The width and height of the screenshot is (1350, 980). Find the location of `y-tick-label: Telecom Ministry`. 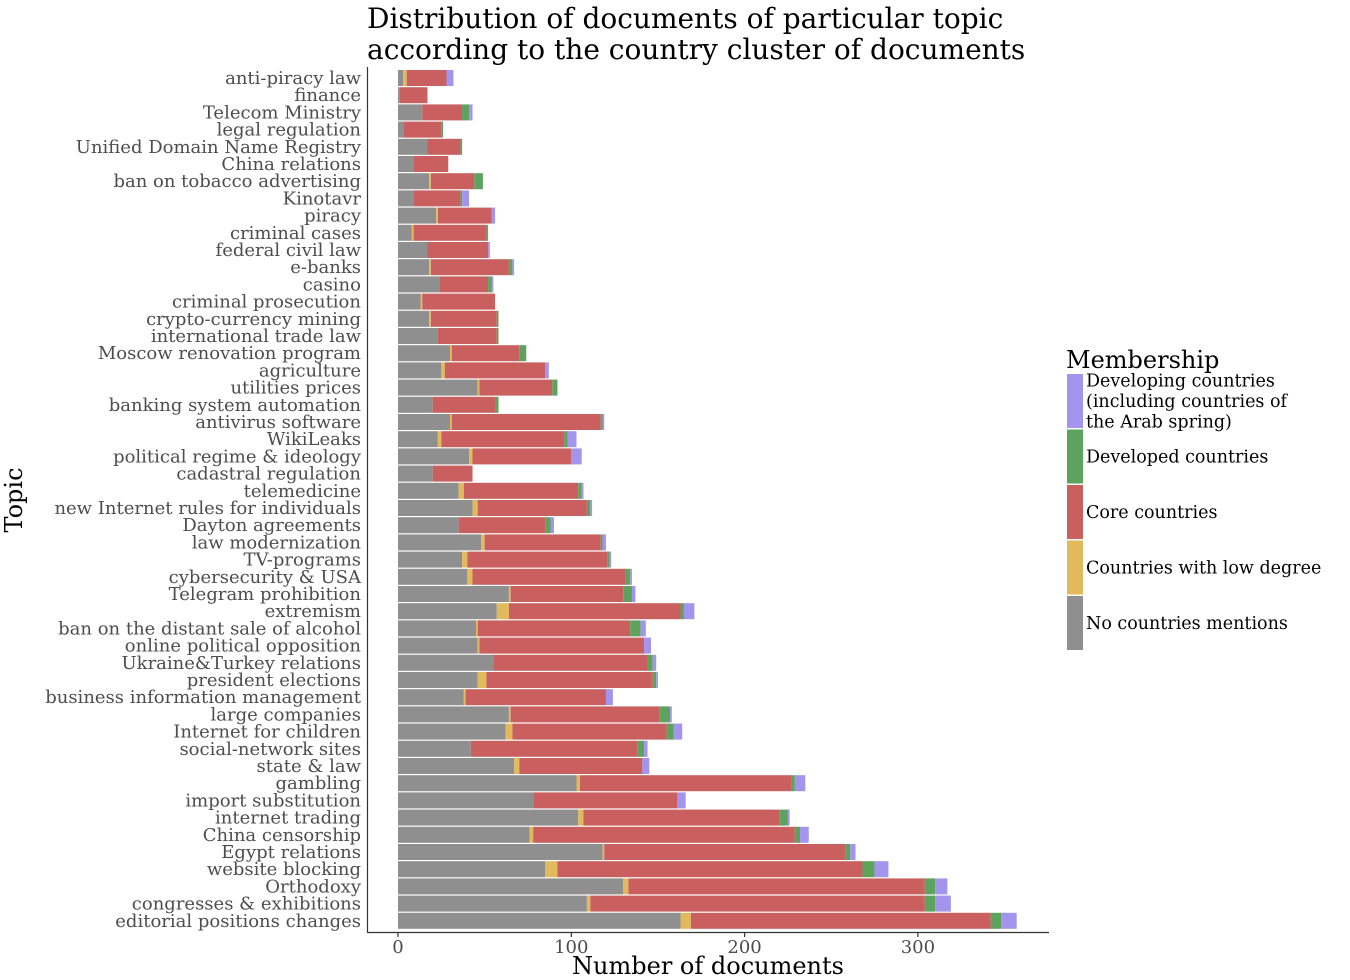

y-tick-label: Telecom Ministry is located at coordinates (282, 112).